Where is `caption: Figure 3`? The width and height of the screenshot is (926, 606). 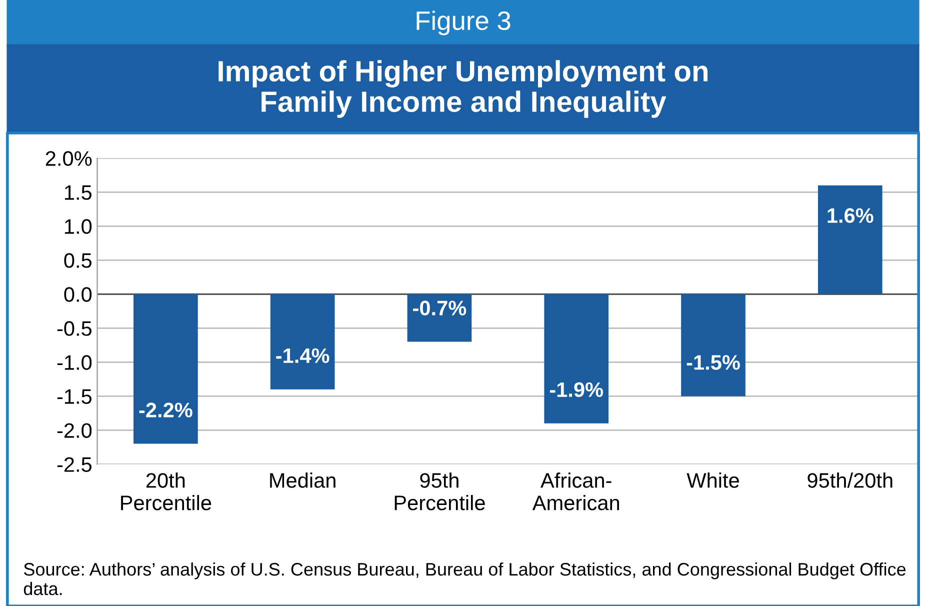 caption: Figure 3 is located at coordinates (463, 23).